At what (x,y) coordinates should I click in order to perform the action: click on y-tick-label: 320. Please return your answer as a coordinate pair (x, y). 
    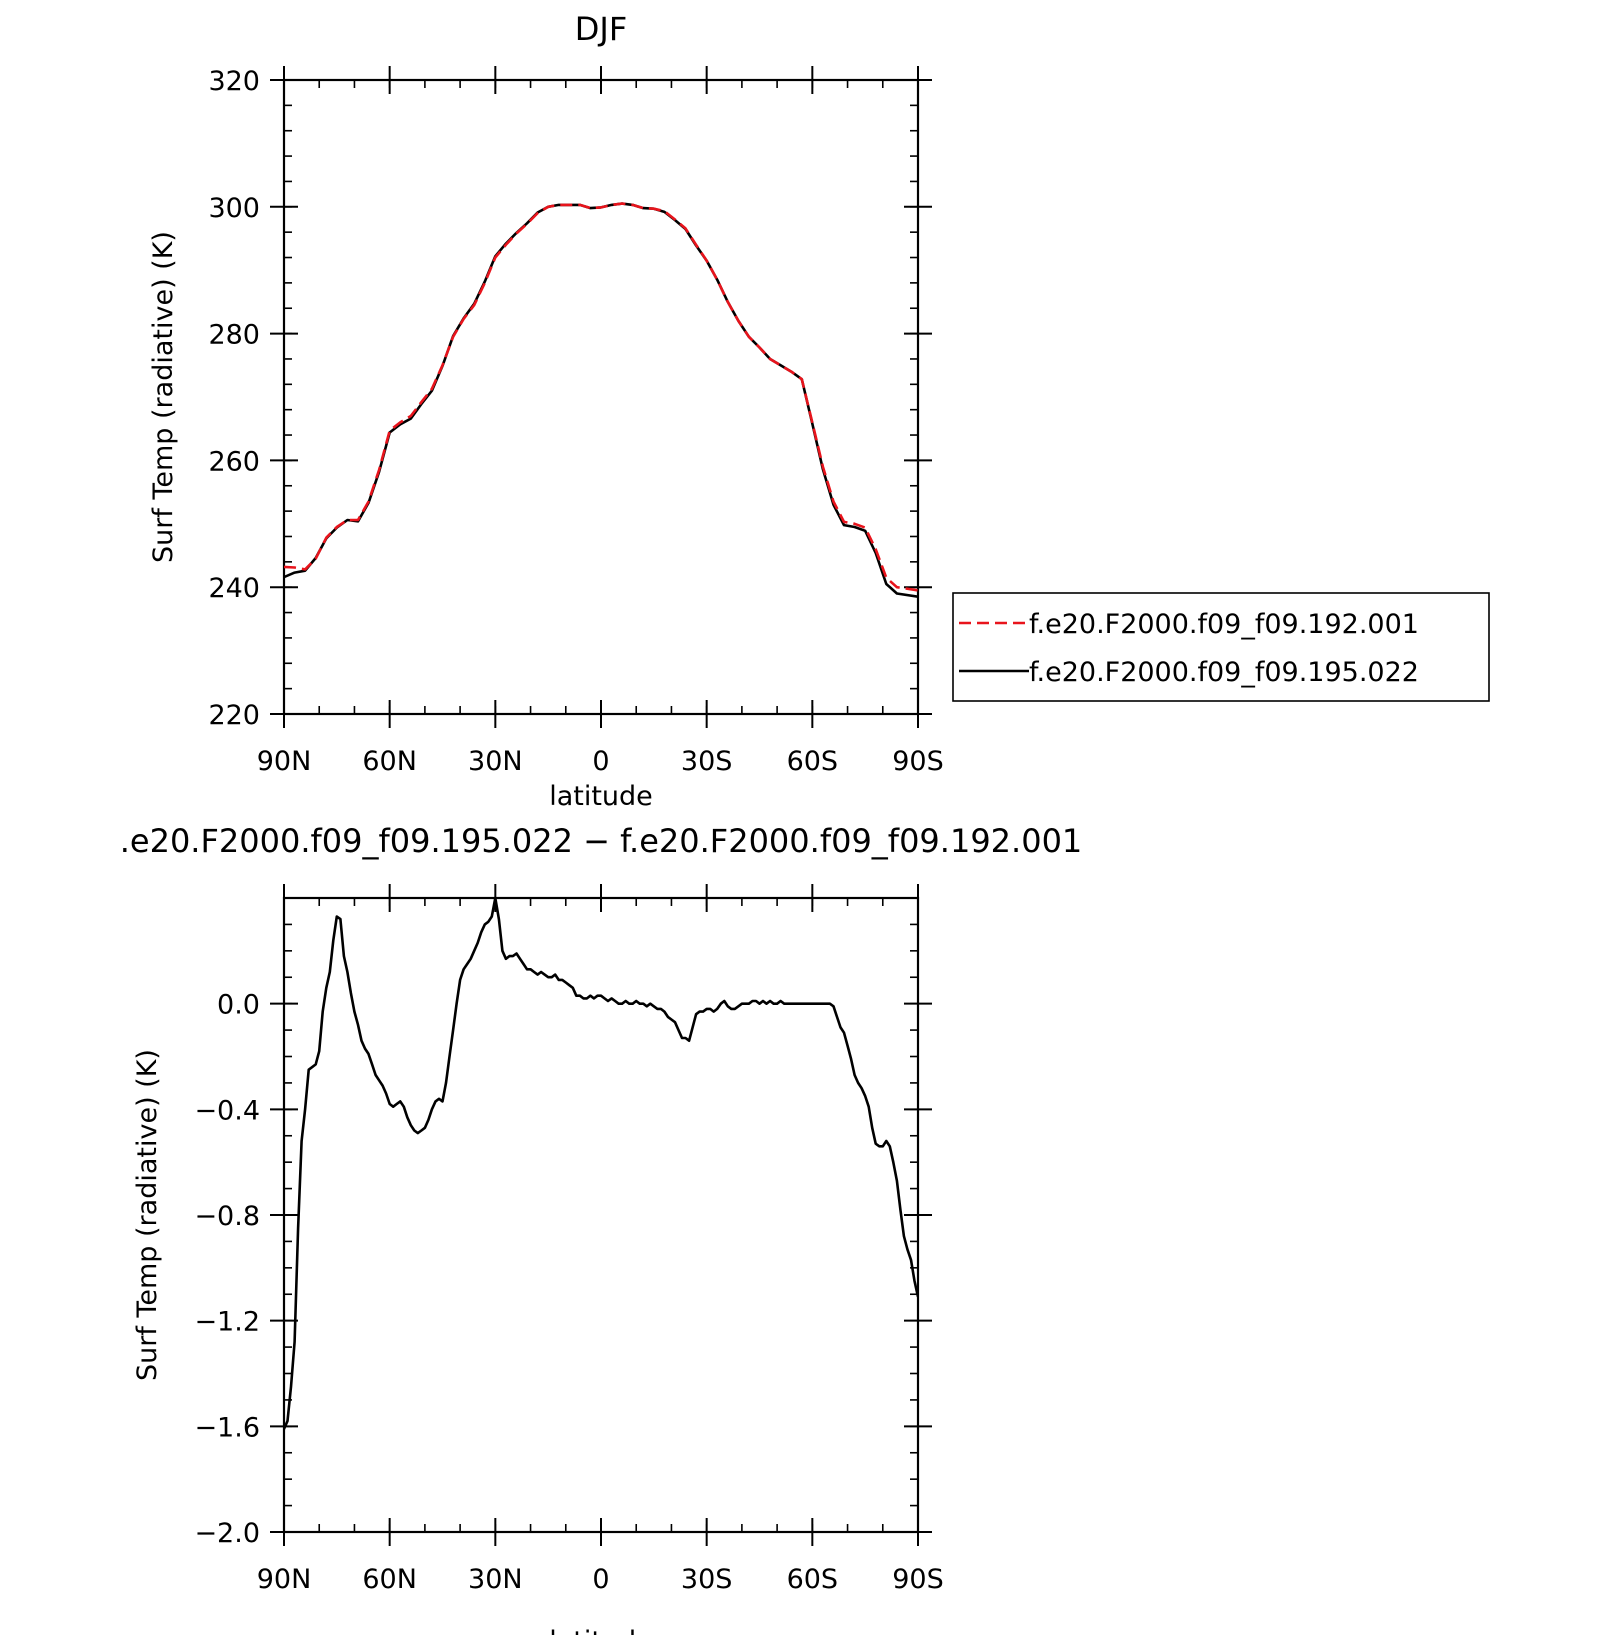
    Looking at the image, I should click on (234, 81).